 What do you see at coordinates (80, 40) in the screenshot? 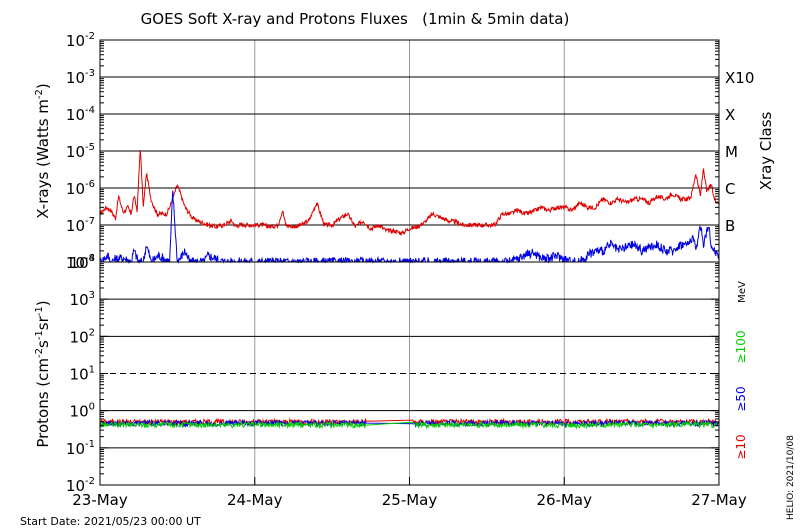
I see `xray-tick-label: 10⁻²` at bounding box center [80, 40].